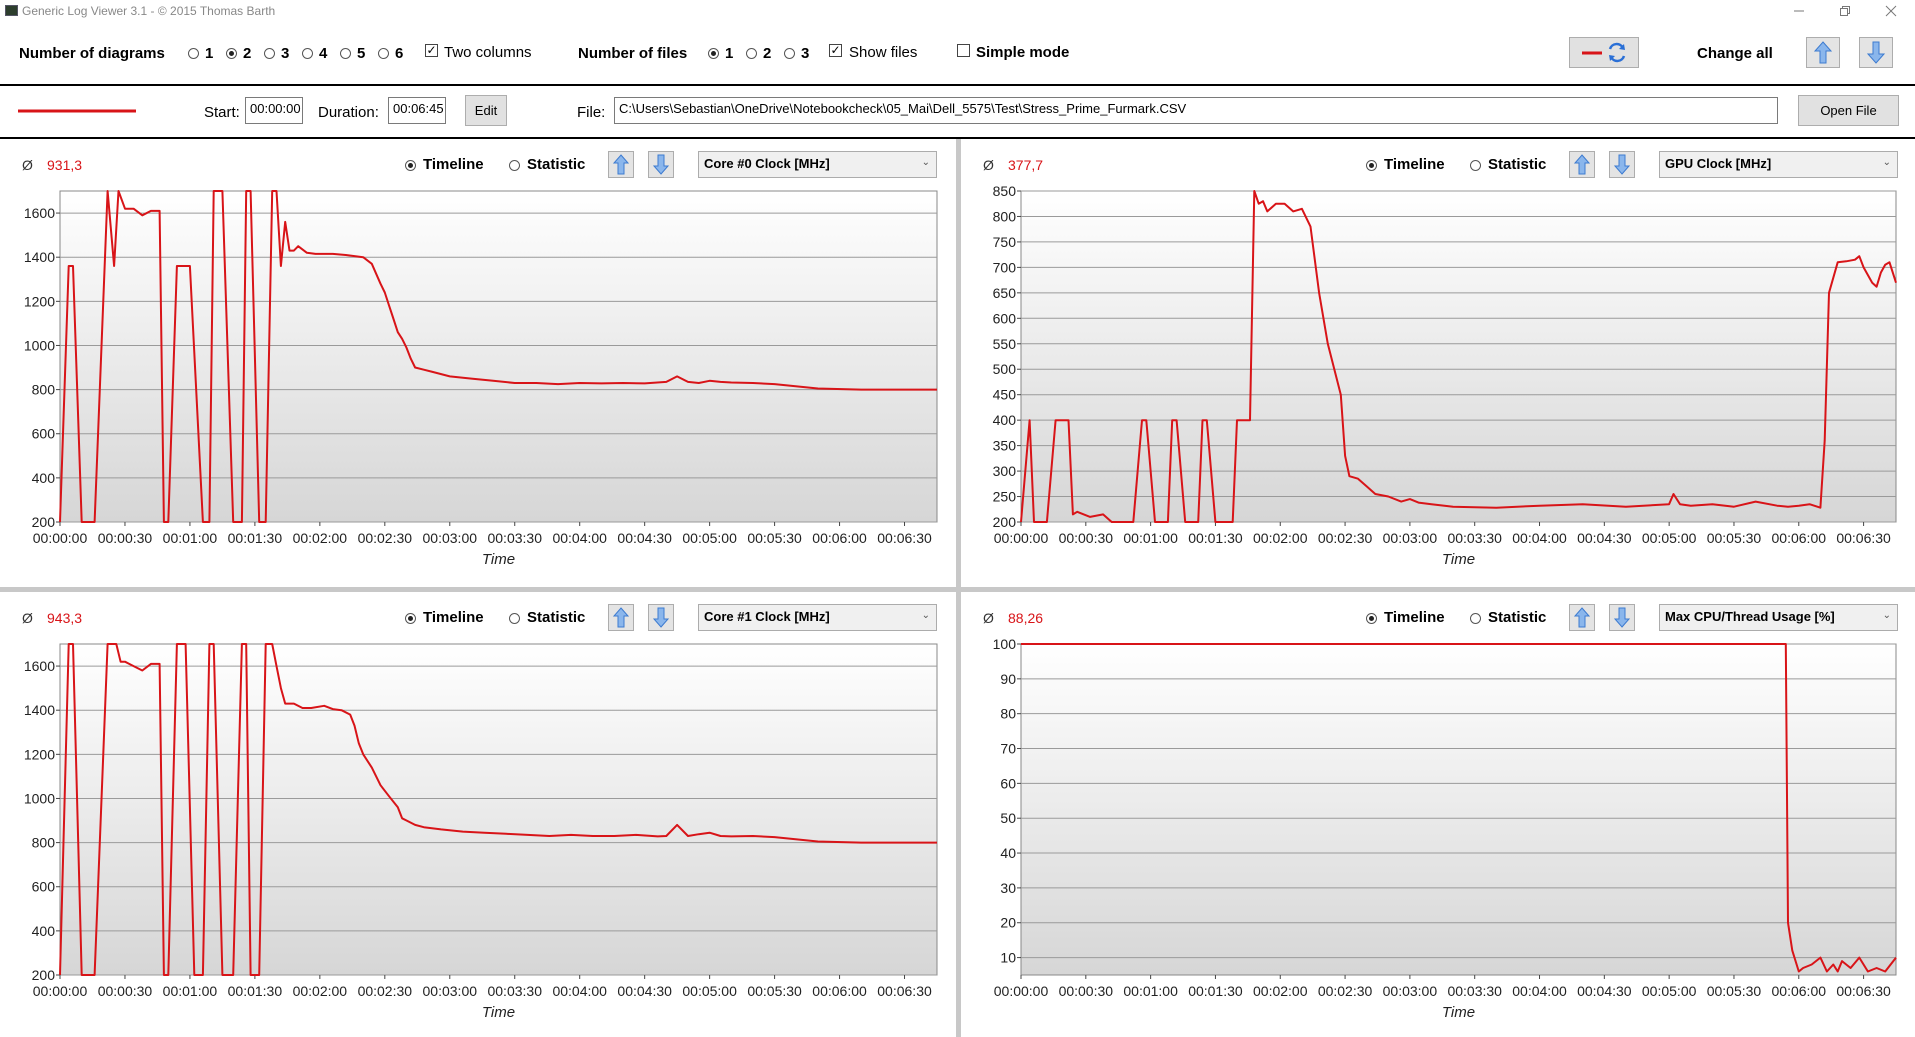  I want to click on restore-icon, so click(1845, 11).